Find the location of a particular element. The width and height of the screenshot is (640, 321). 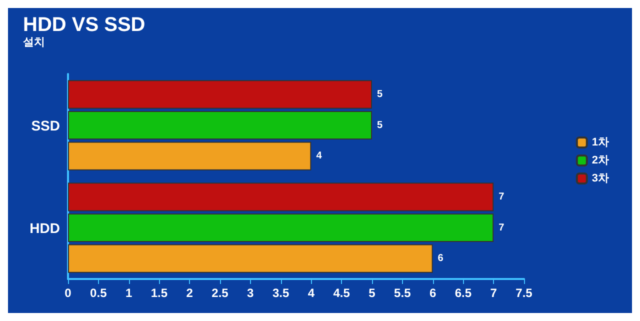

chart-title: HDD VS SSD is located at coordinates (84, 25).